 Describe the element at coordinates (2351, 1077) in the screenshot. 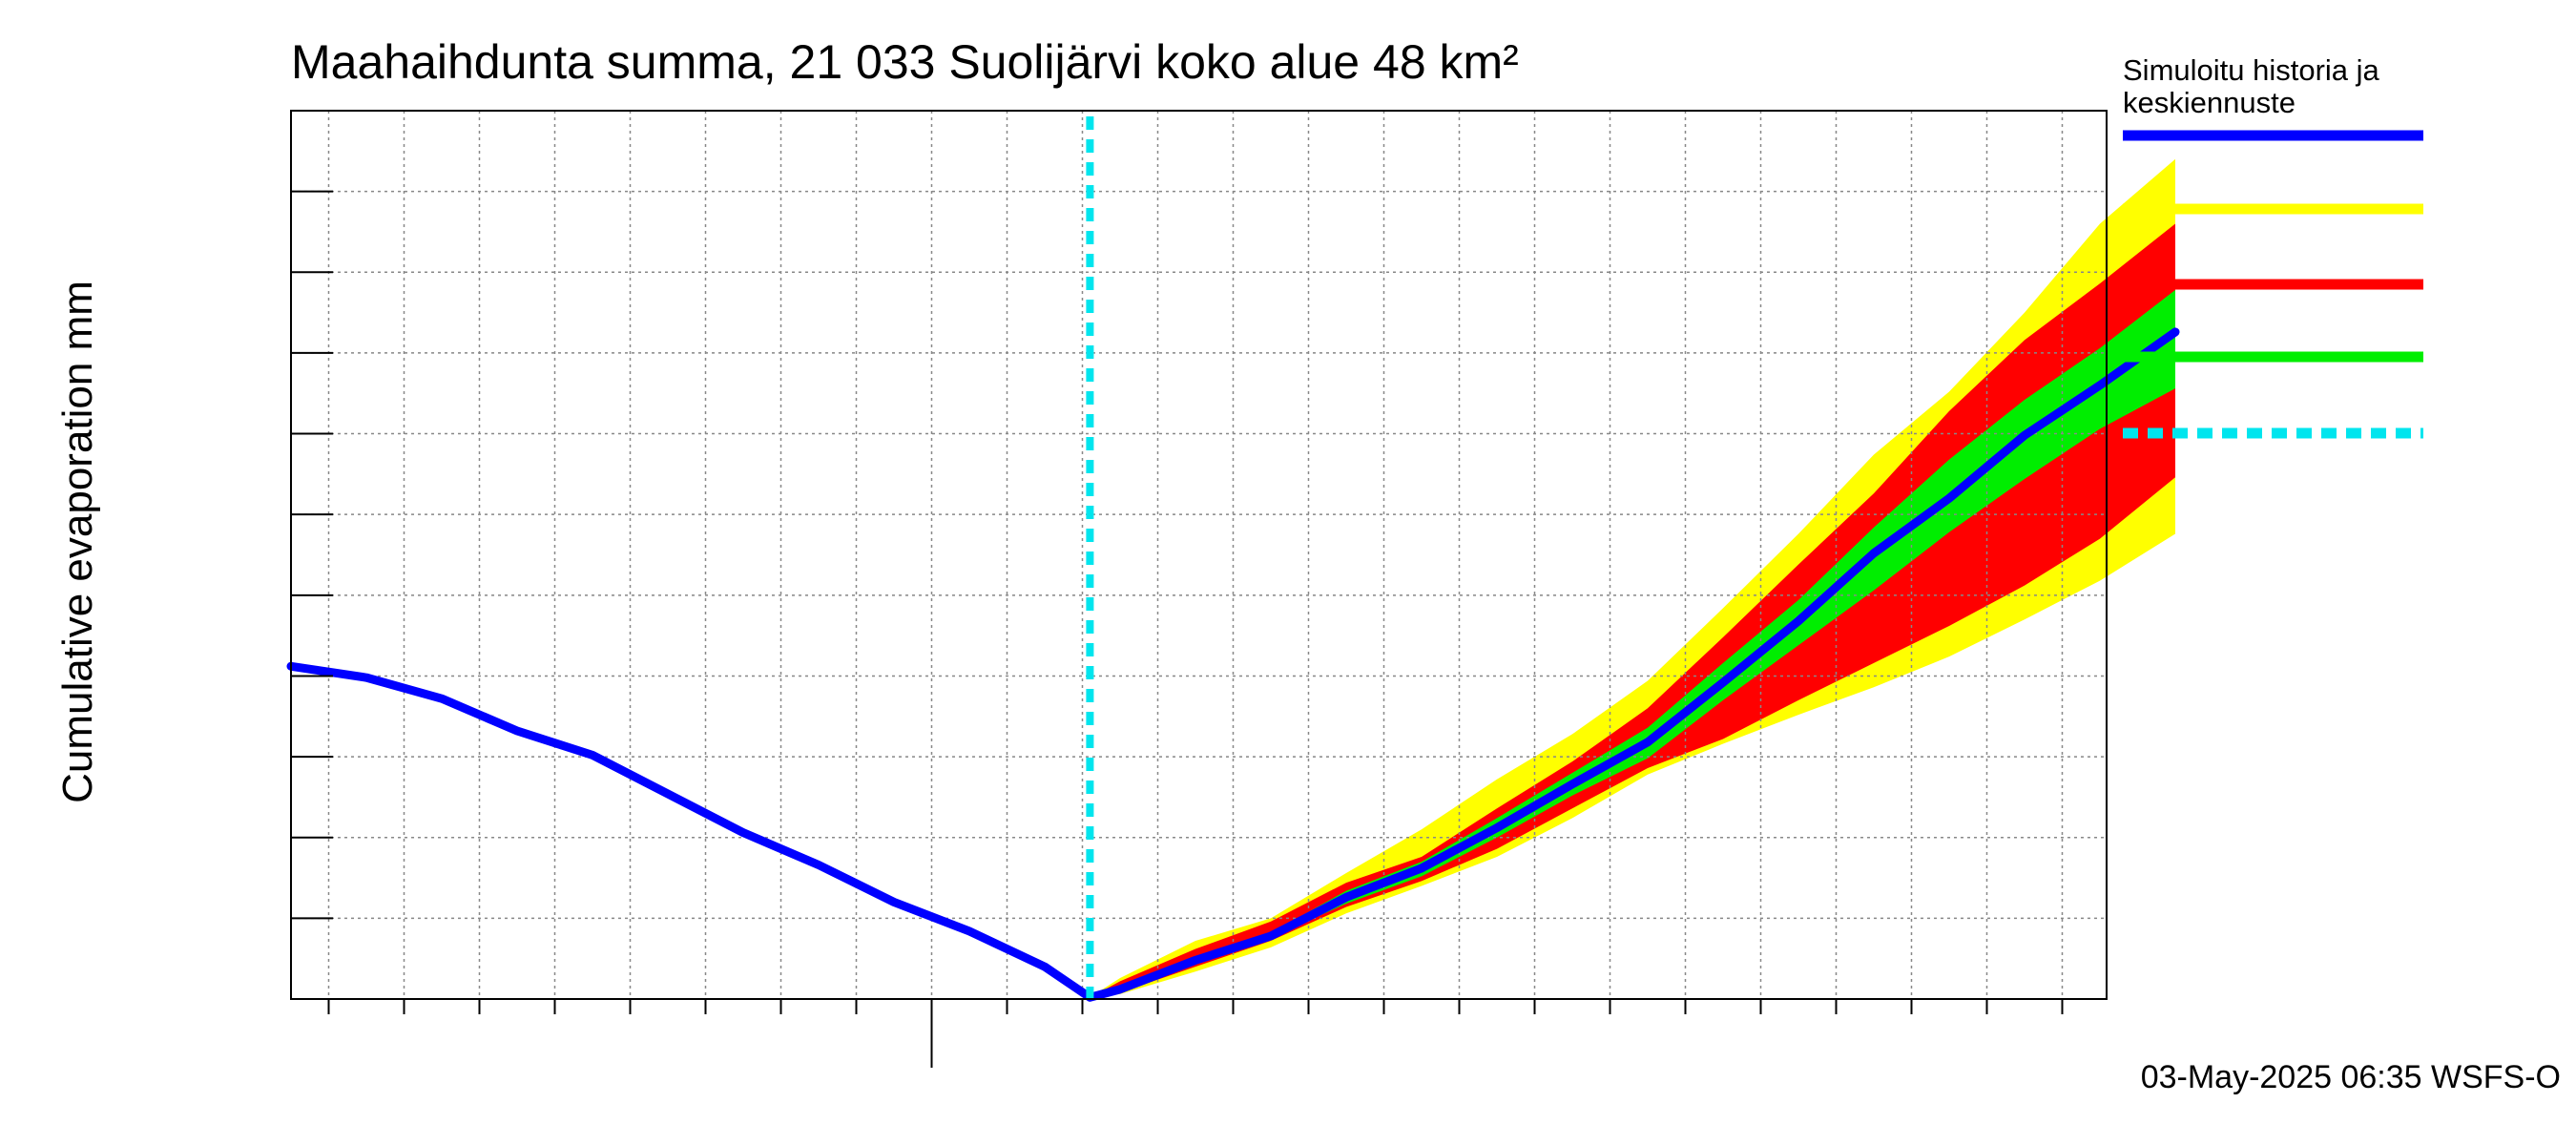

I see `footer-timestamp: 03-May-2025 06:35 WSFS-O` at that location.